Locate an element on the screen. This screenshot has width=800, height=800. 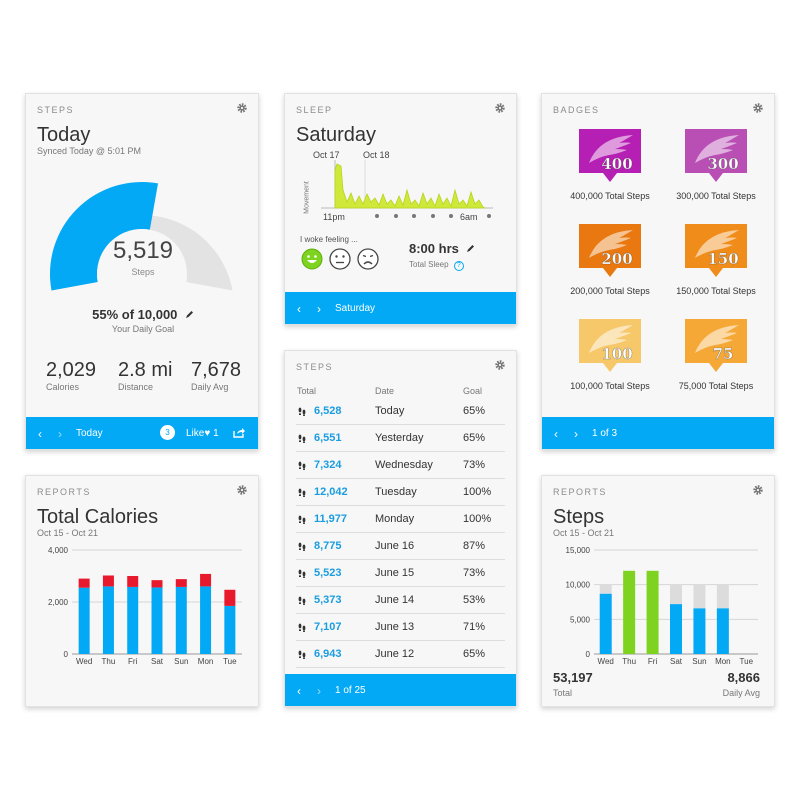
row-total: 6,528 is located at coordinates (328, 411).